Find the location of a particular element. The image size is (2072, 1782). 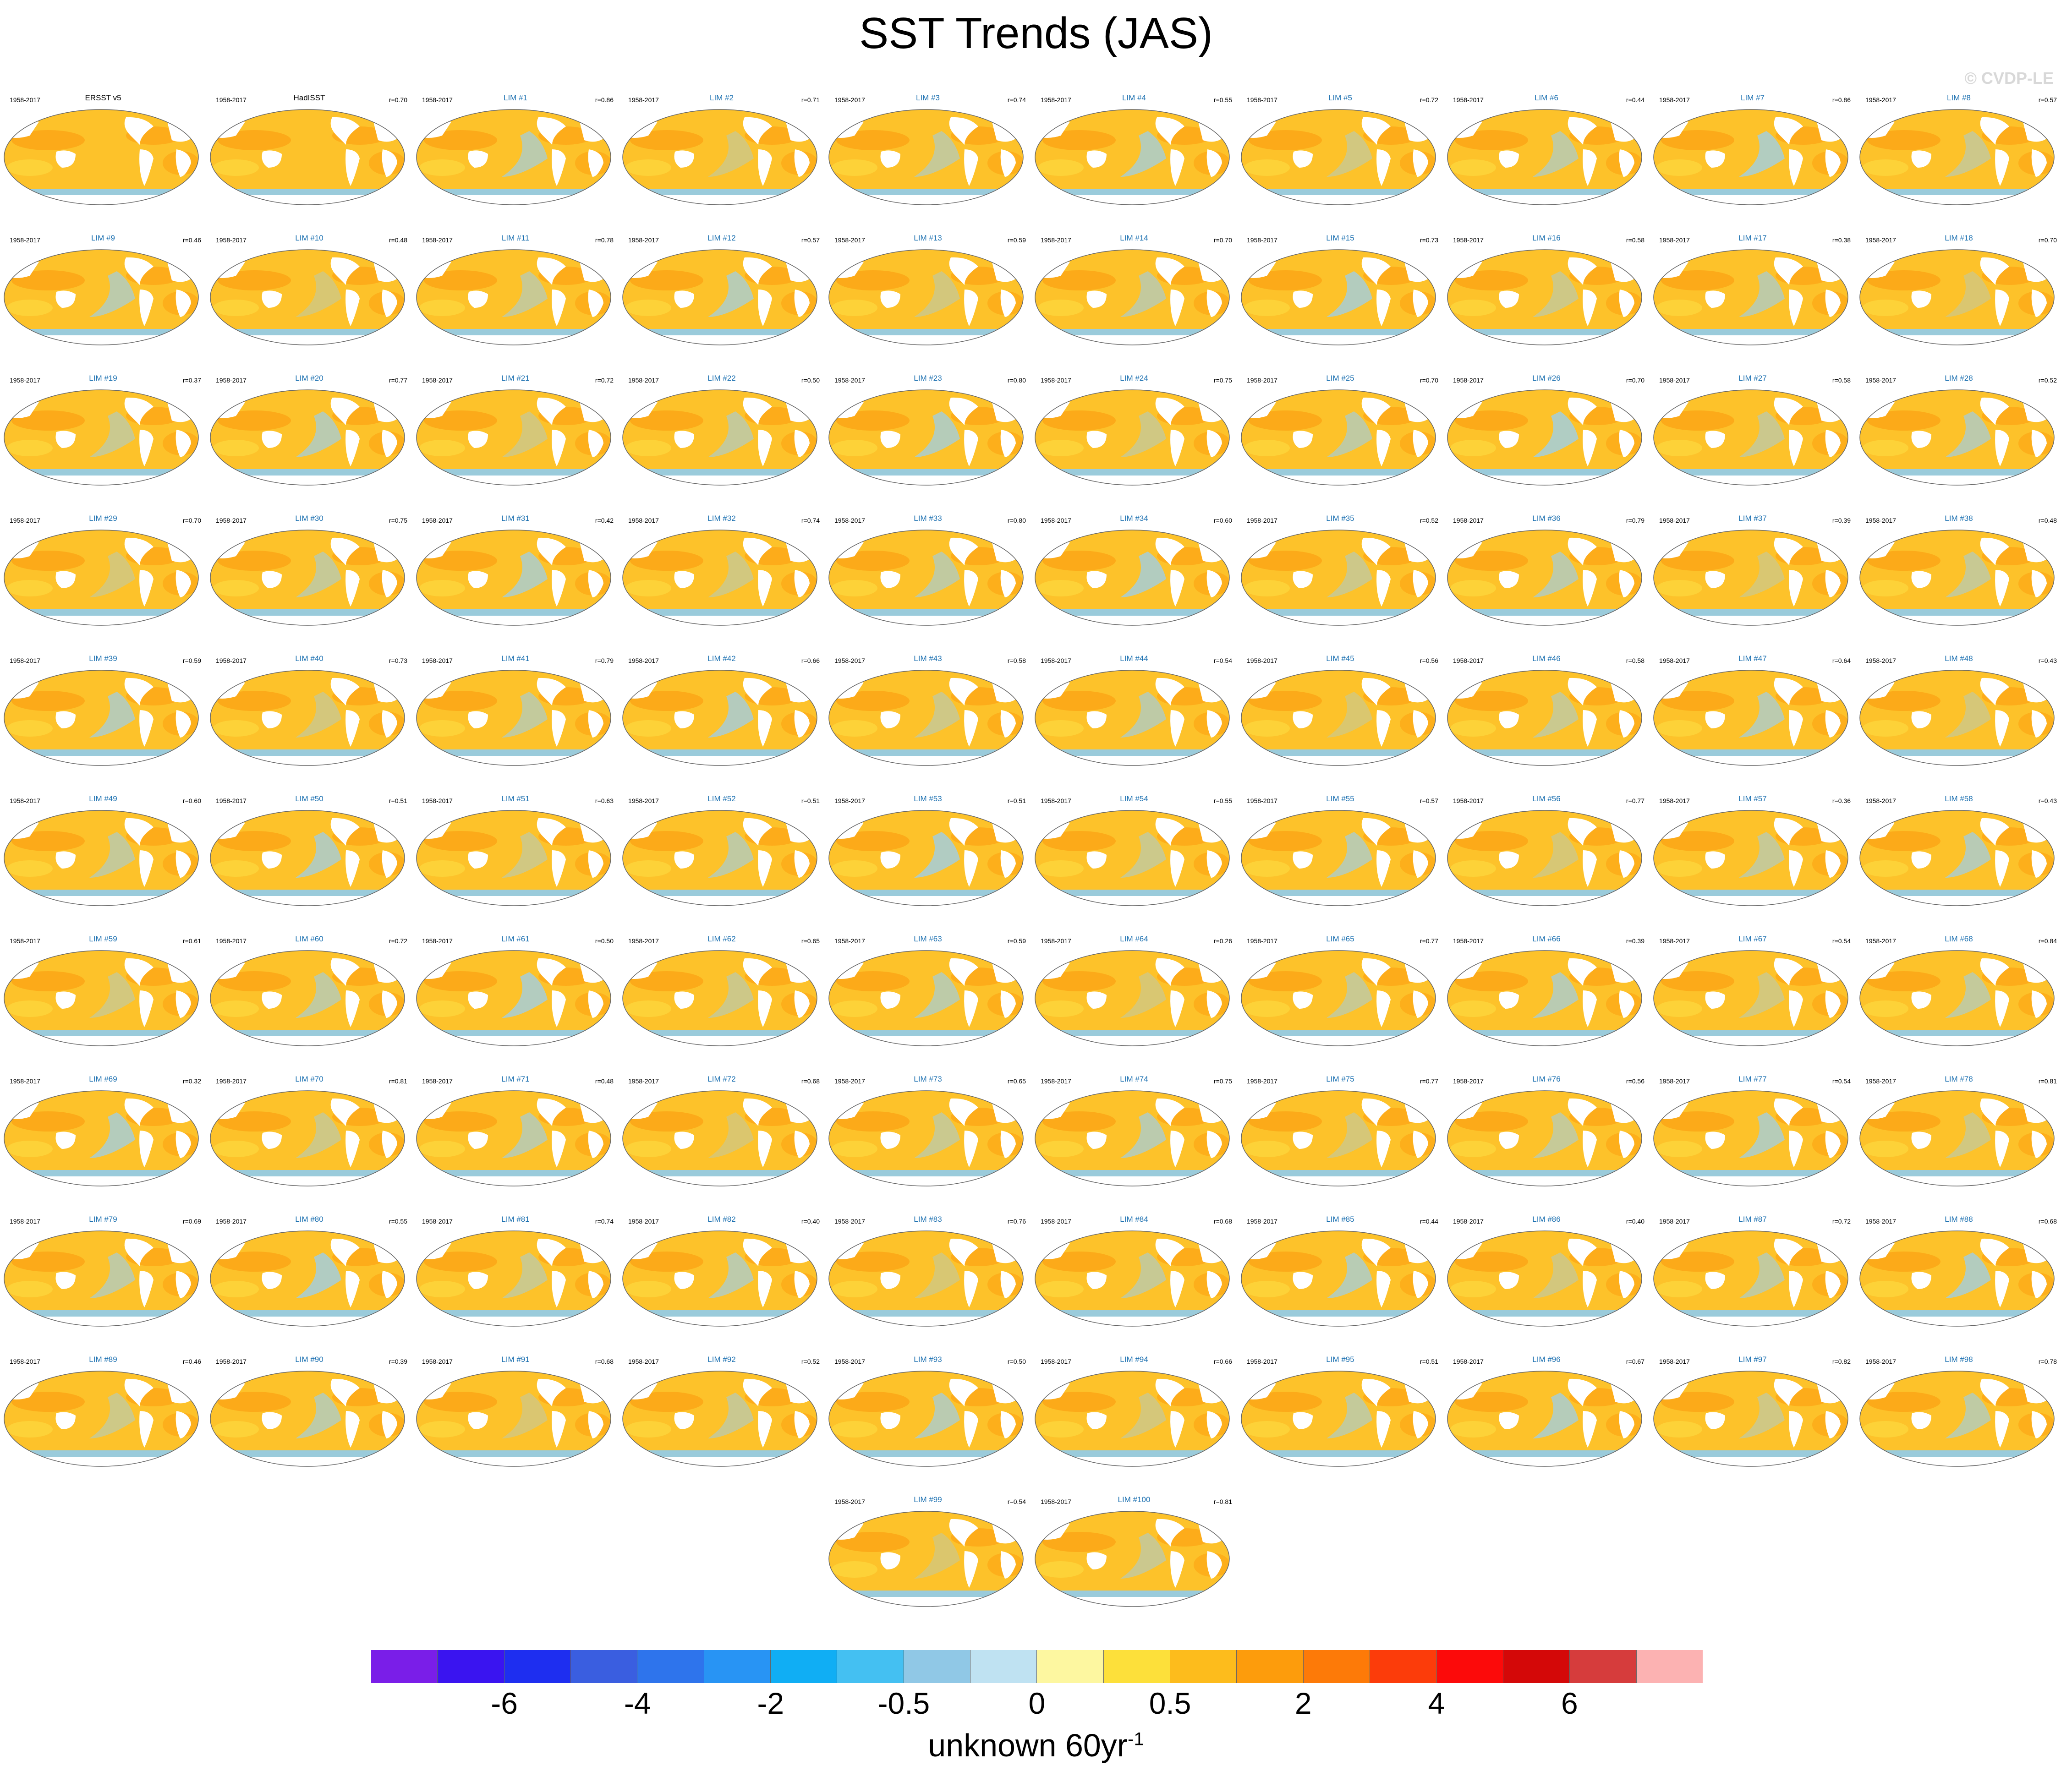

panel-correlation-label: r=0.82 is located at coordinates (1841, 1362).